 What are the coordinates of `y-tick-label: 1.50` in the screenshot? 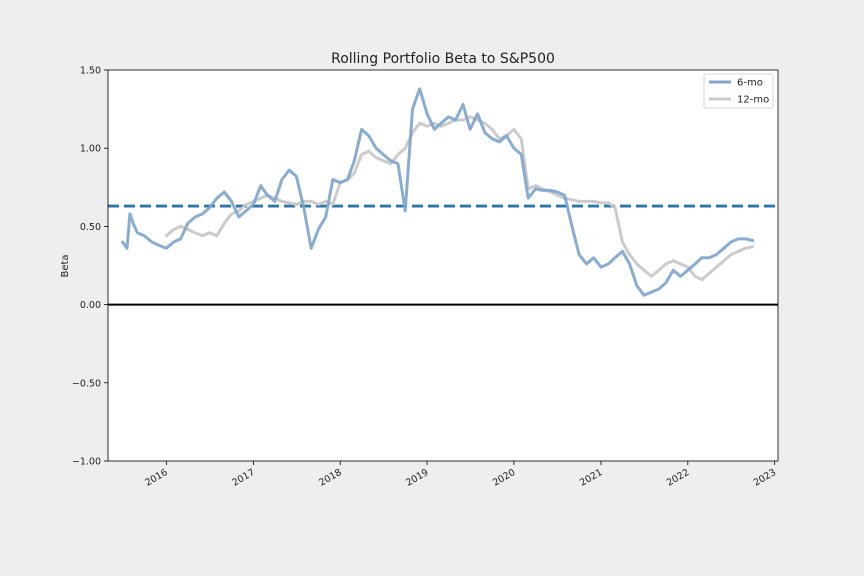 It's located at (90, 71).